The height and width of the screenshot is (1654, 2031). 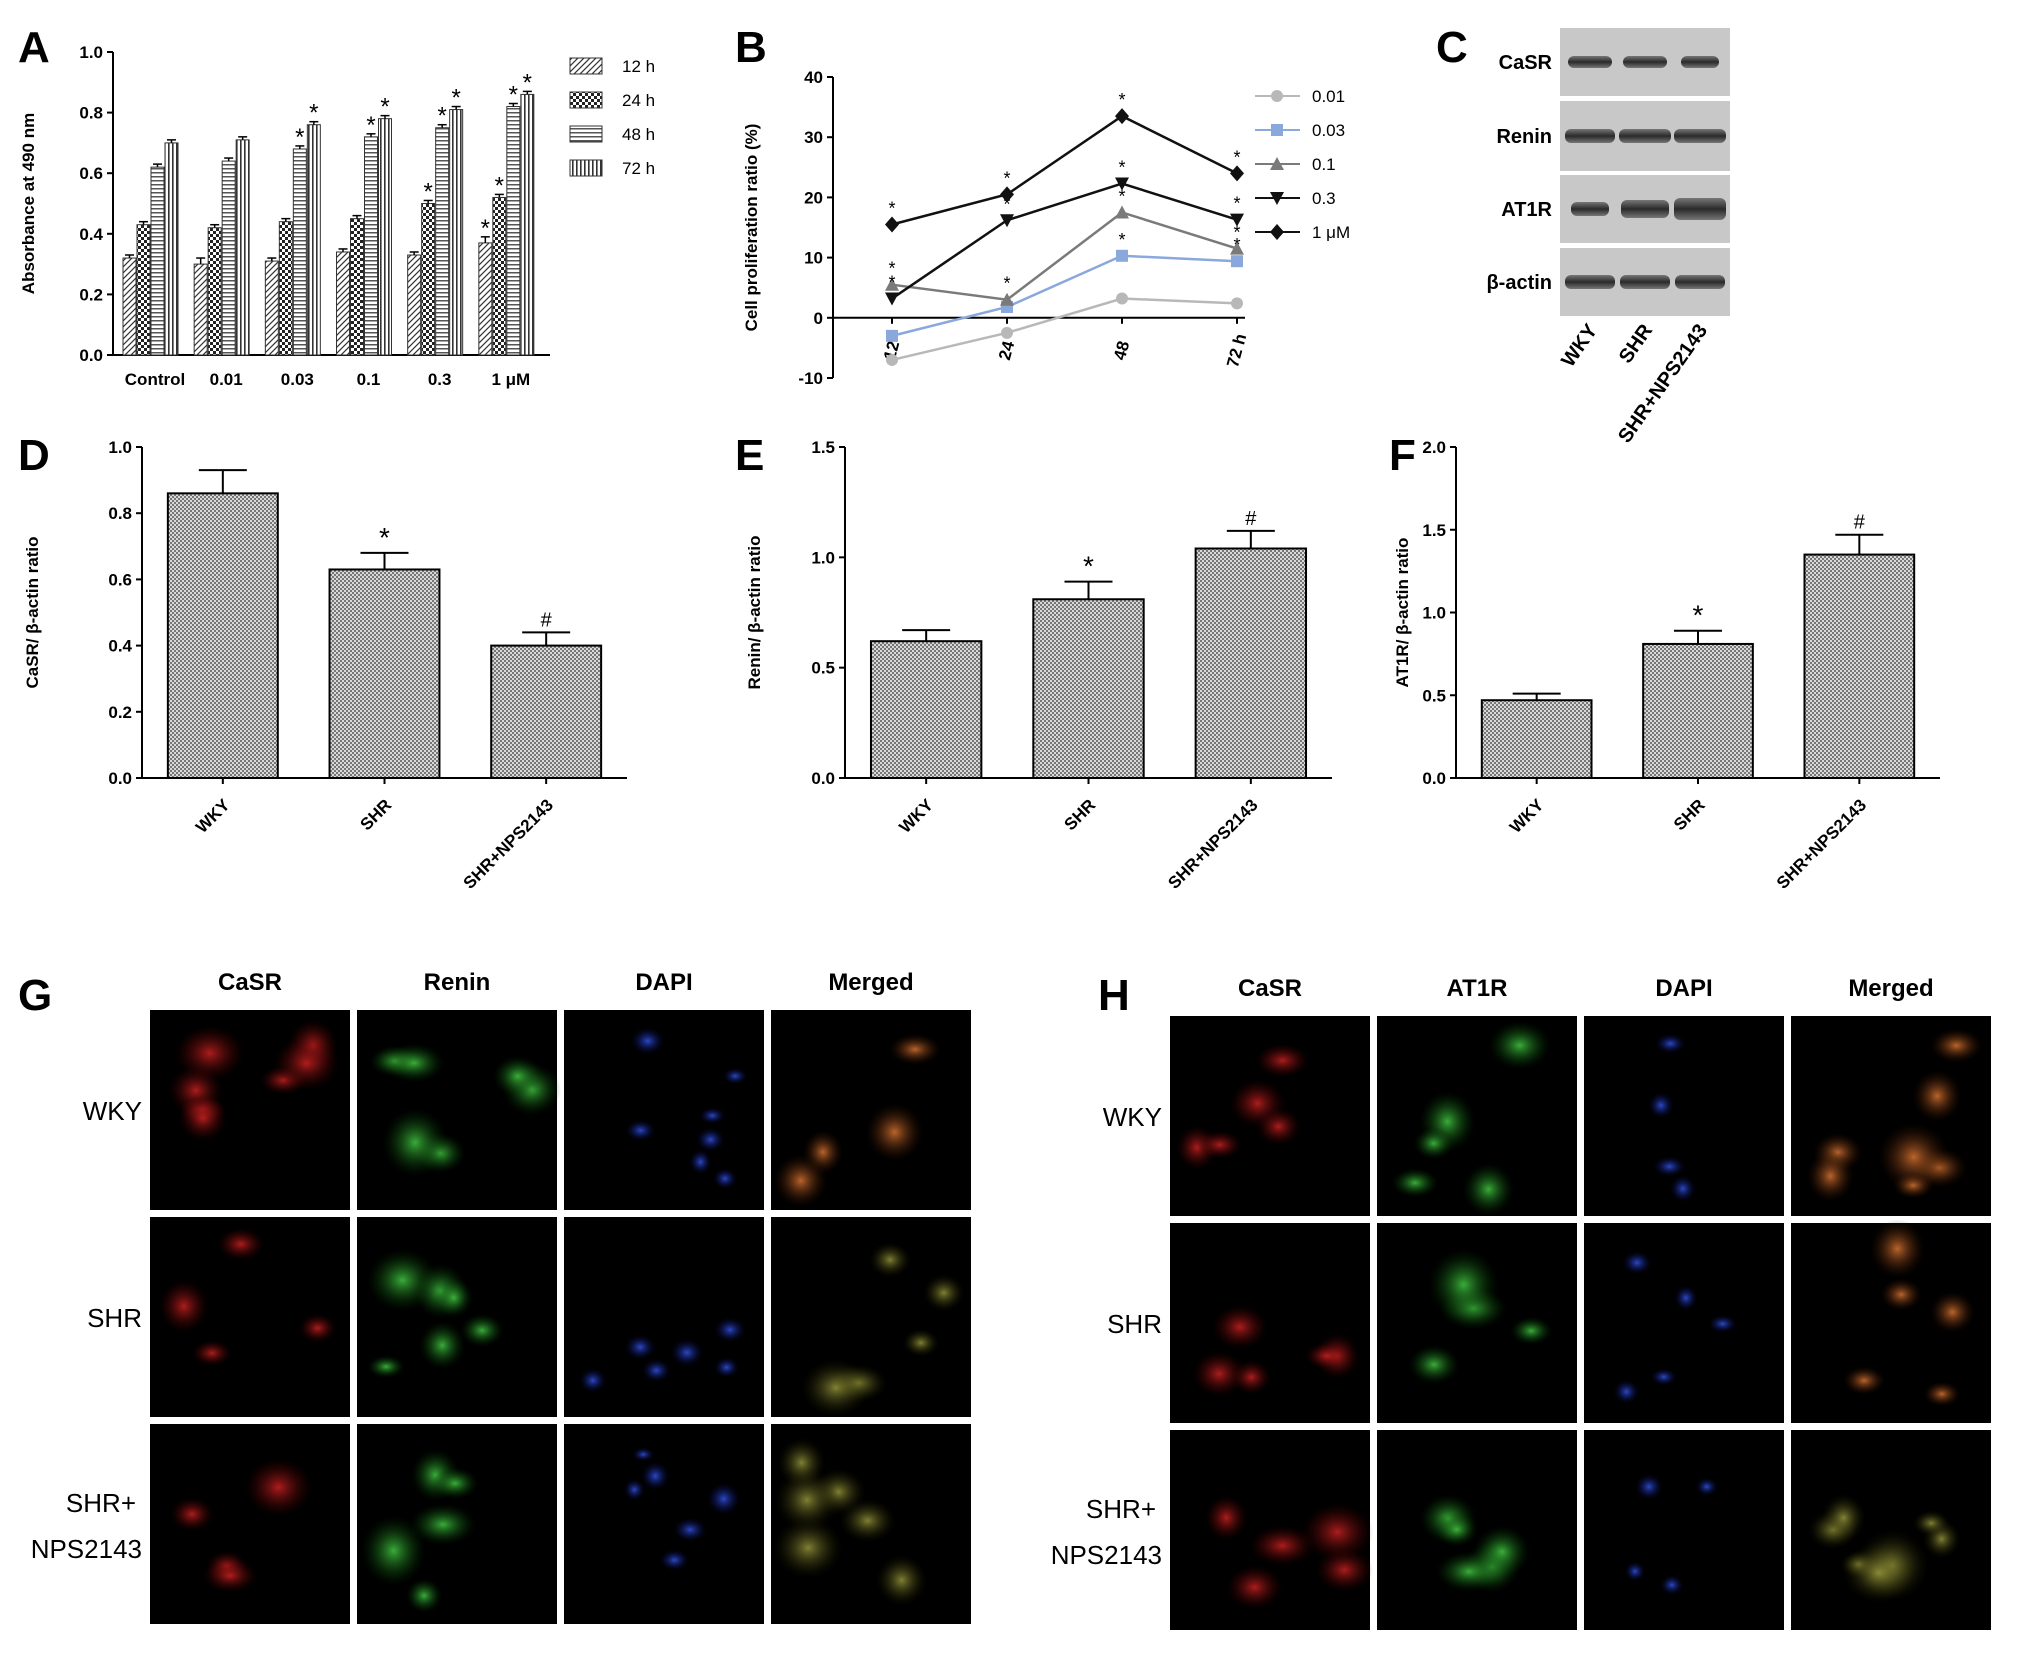 What do you see at coordinates (1328, 96) in the screenshot?
I see `legend-label: 0.01` at bounding box center [1328, 96].